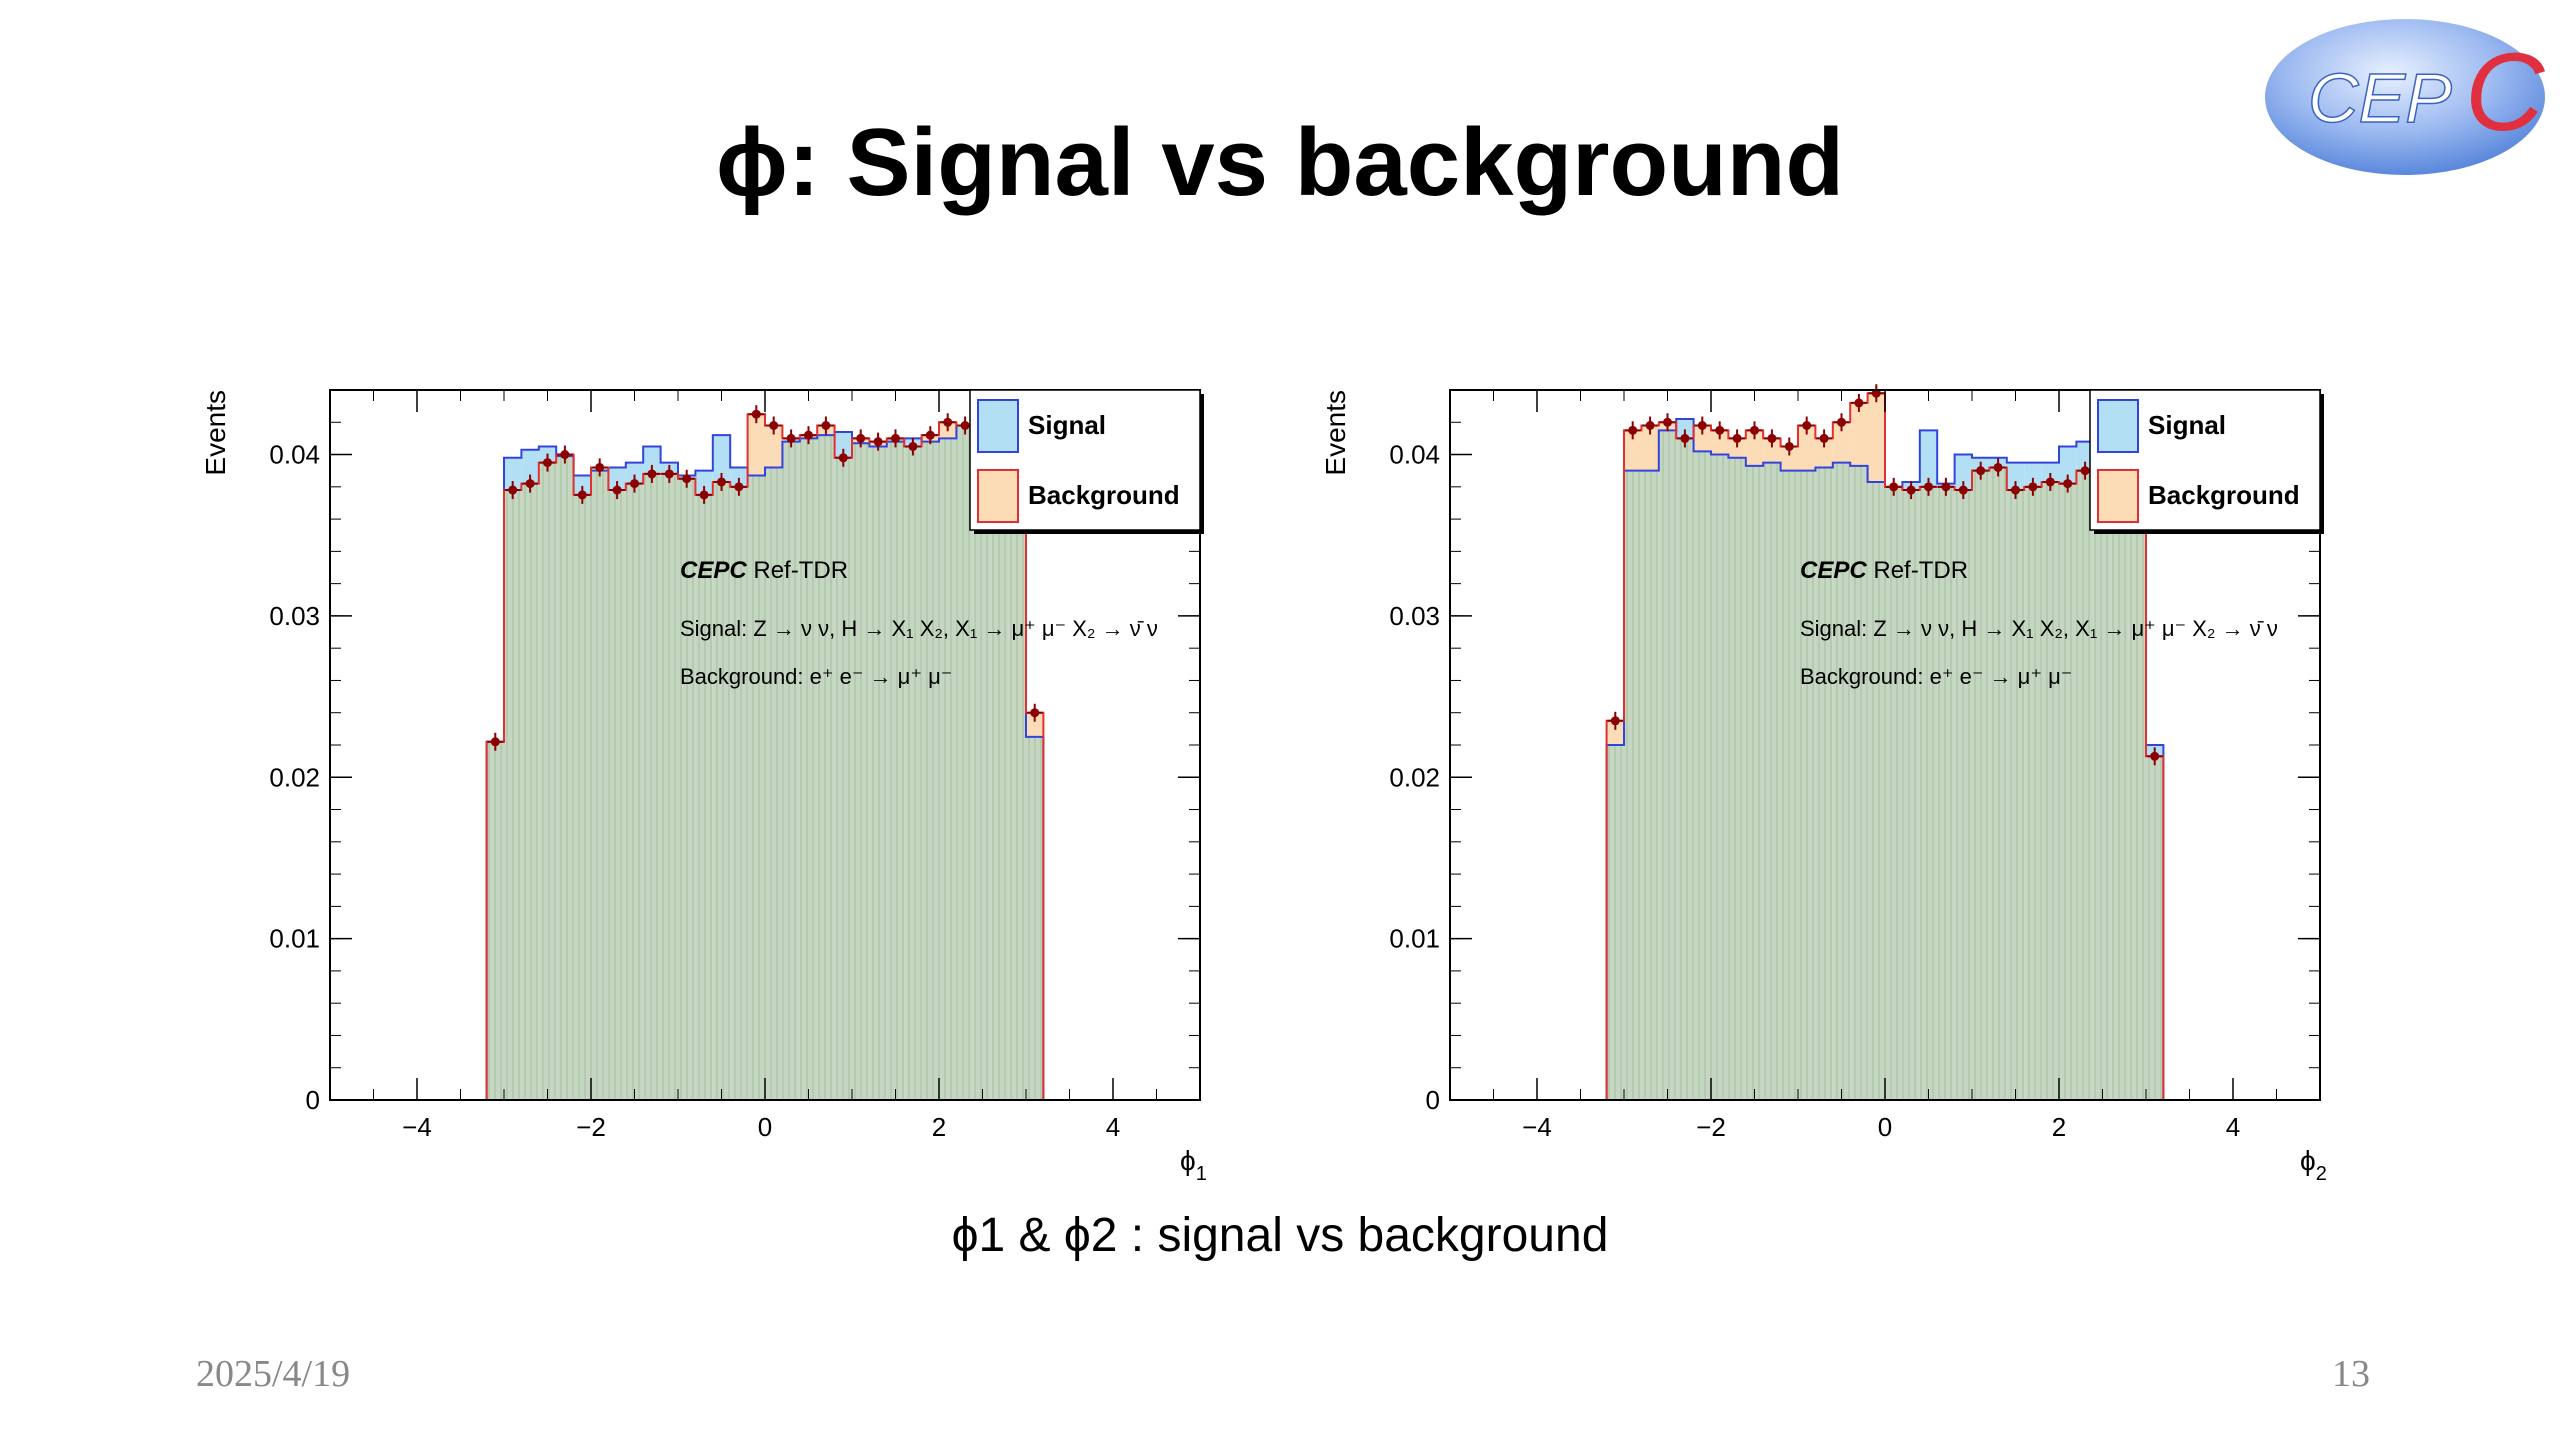  Describe the element at coordinates (1113, 1127) in the screenshot. I see `x-tick-label: 4` at that location.